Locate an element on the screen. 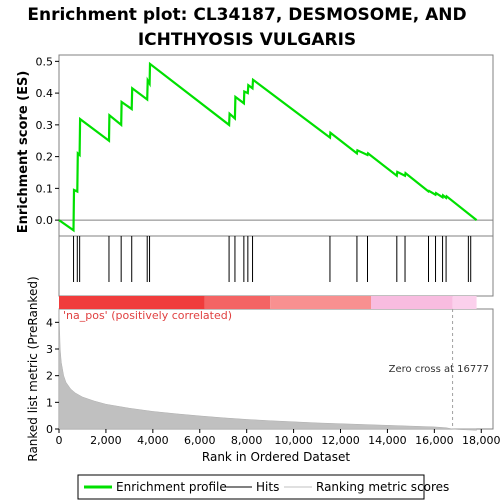 This screenshot has width=500, height=500. xtick-label: 4,000 is located at coordinates (153, 440).